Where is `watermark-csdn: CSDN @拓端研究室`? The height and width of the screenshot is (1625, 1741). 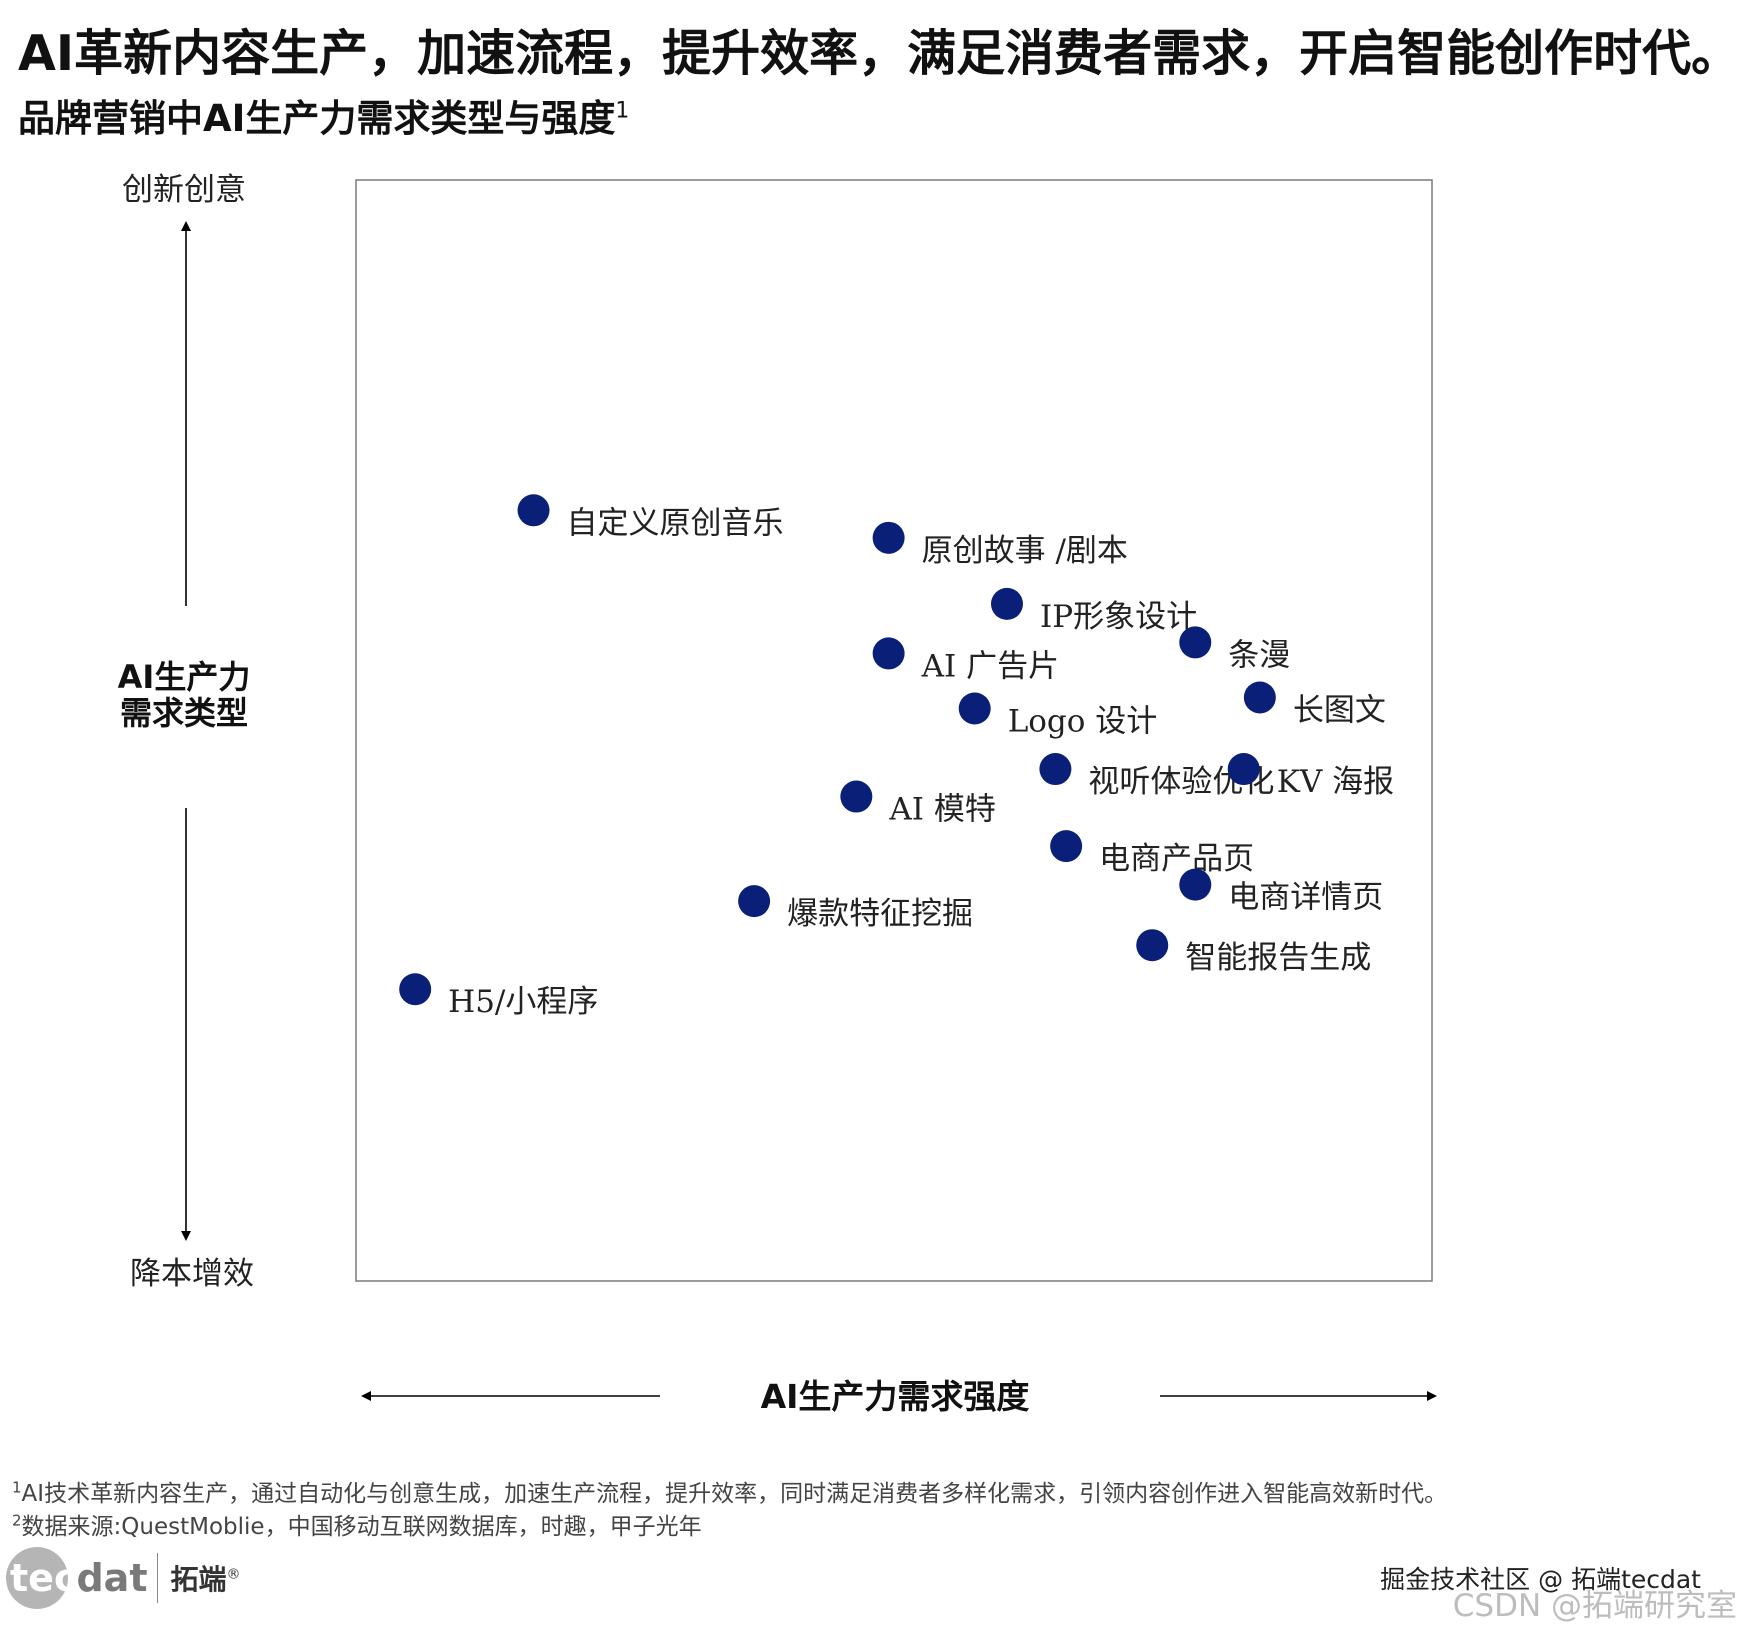
watermark-csdn: CSDN @拓端研究室 is located at coordinates (1594, 1606).